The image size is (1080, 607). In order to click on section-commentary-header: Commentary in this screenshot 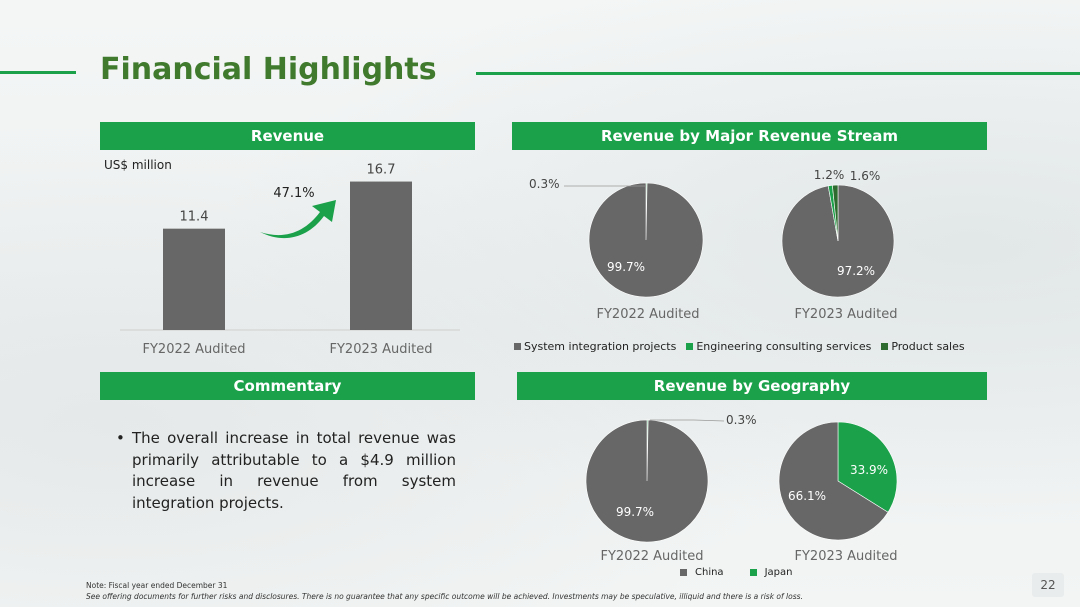, I will do `click(287, 386)`.